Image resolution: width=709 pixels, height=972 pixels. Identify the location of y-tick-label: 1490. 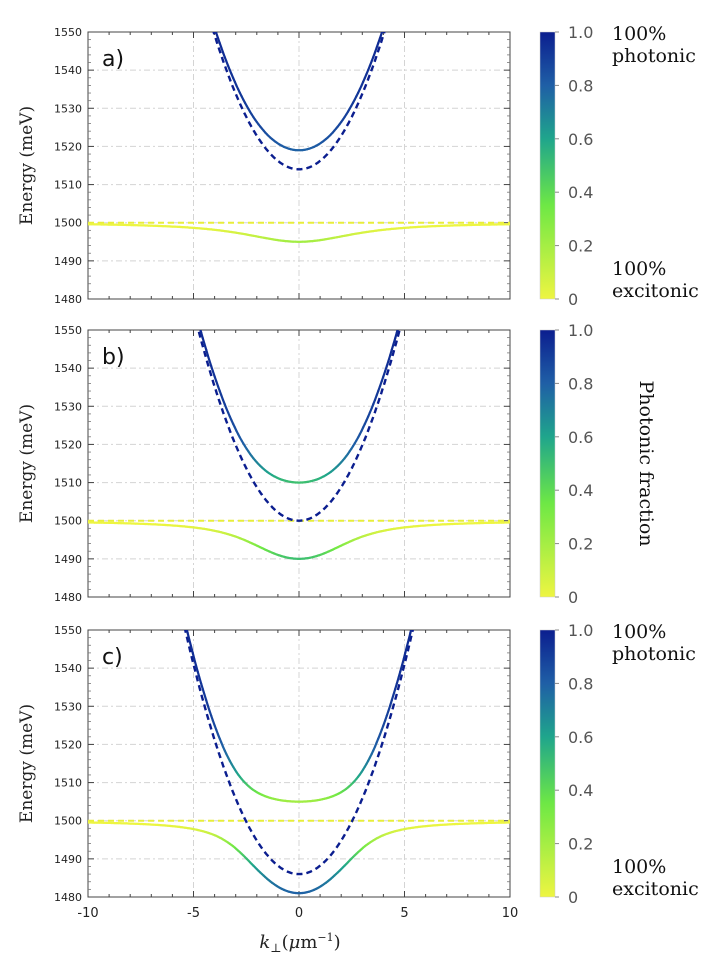
(68, 559).